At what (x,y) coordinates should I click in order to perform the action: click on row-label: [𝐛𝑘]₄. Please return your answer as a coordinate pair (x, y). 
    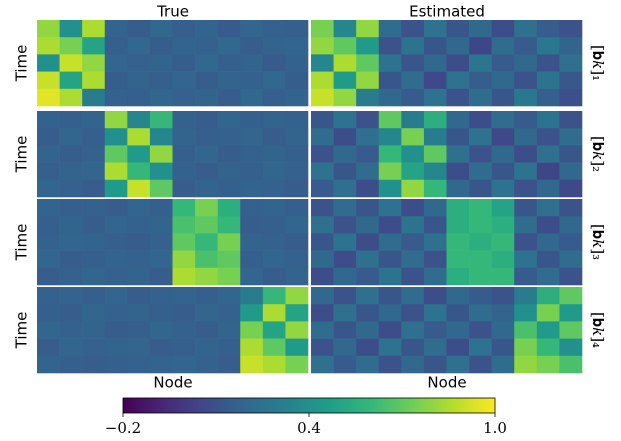
    Looking at the image, I should click on (598, 330).